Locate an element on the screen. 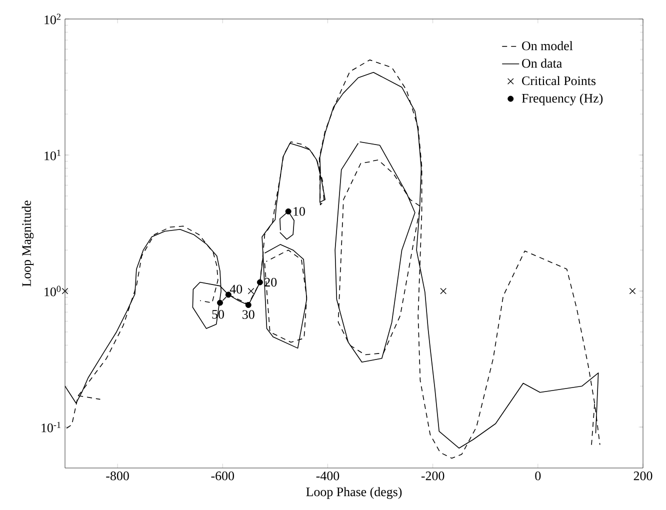 The height and width of the screenshot is (510, 666). x-axis-title: Loop Phase (degs) is located at coordinates (354, 493).